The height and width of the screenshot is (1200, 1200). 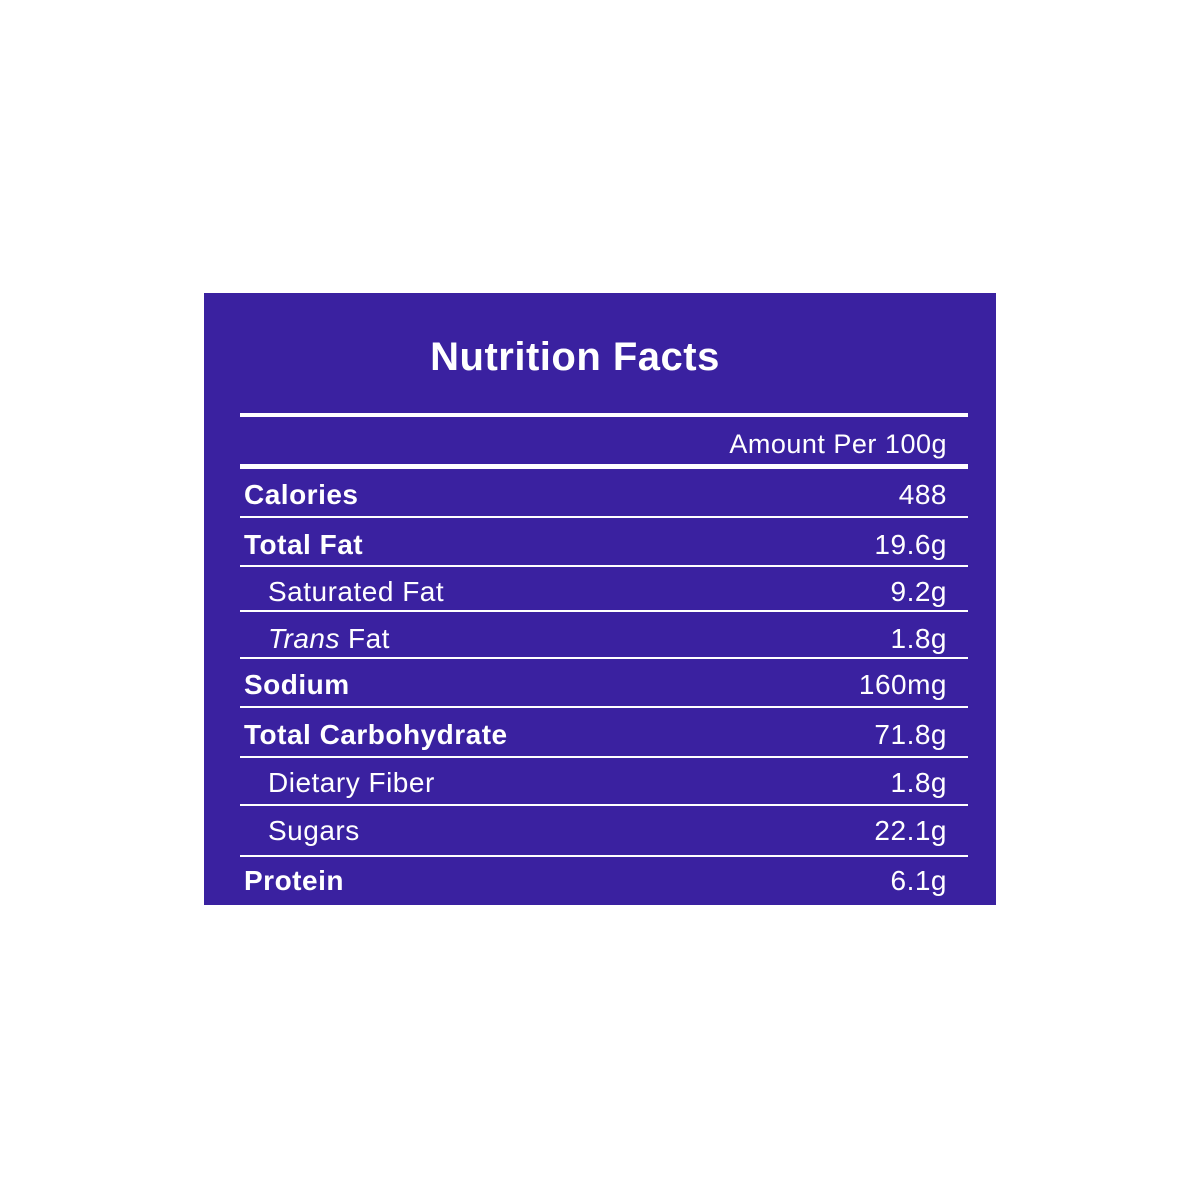 What do you see at coordinates (297, 684) in the screenshot?
I see `row-label: Sodium` at bounding box center [297, 684].